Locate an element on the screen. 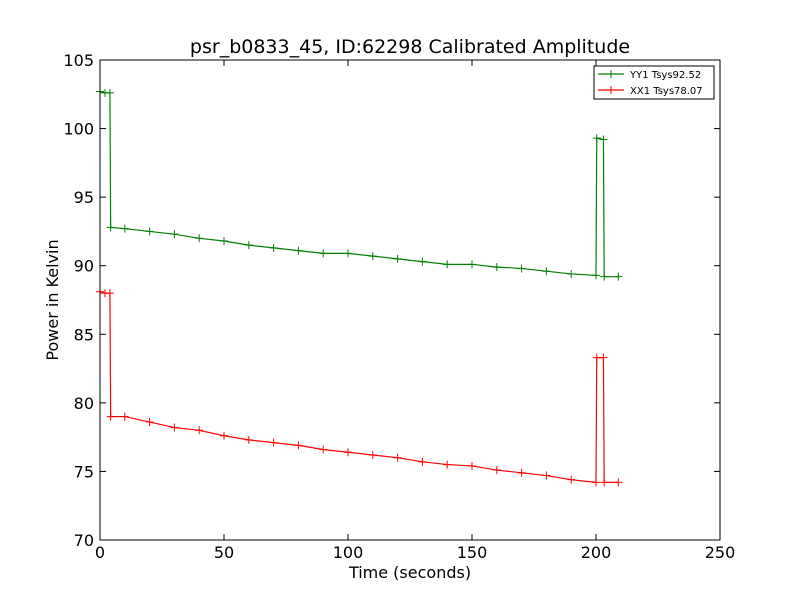 The height and width of the screenshot is (604, 800). y-axis-label: Power in Kelvin is located at coordinates (52, 299).